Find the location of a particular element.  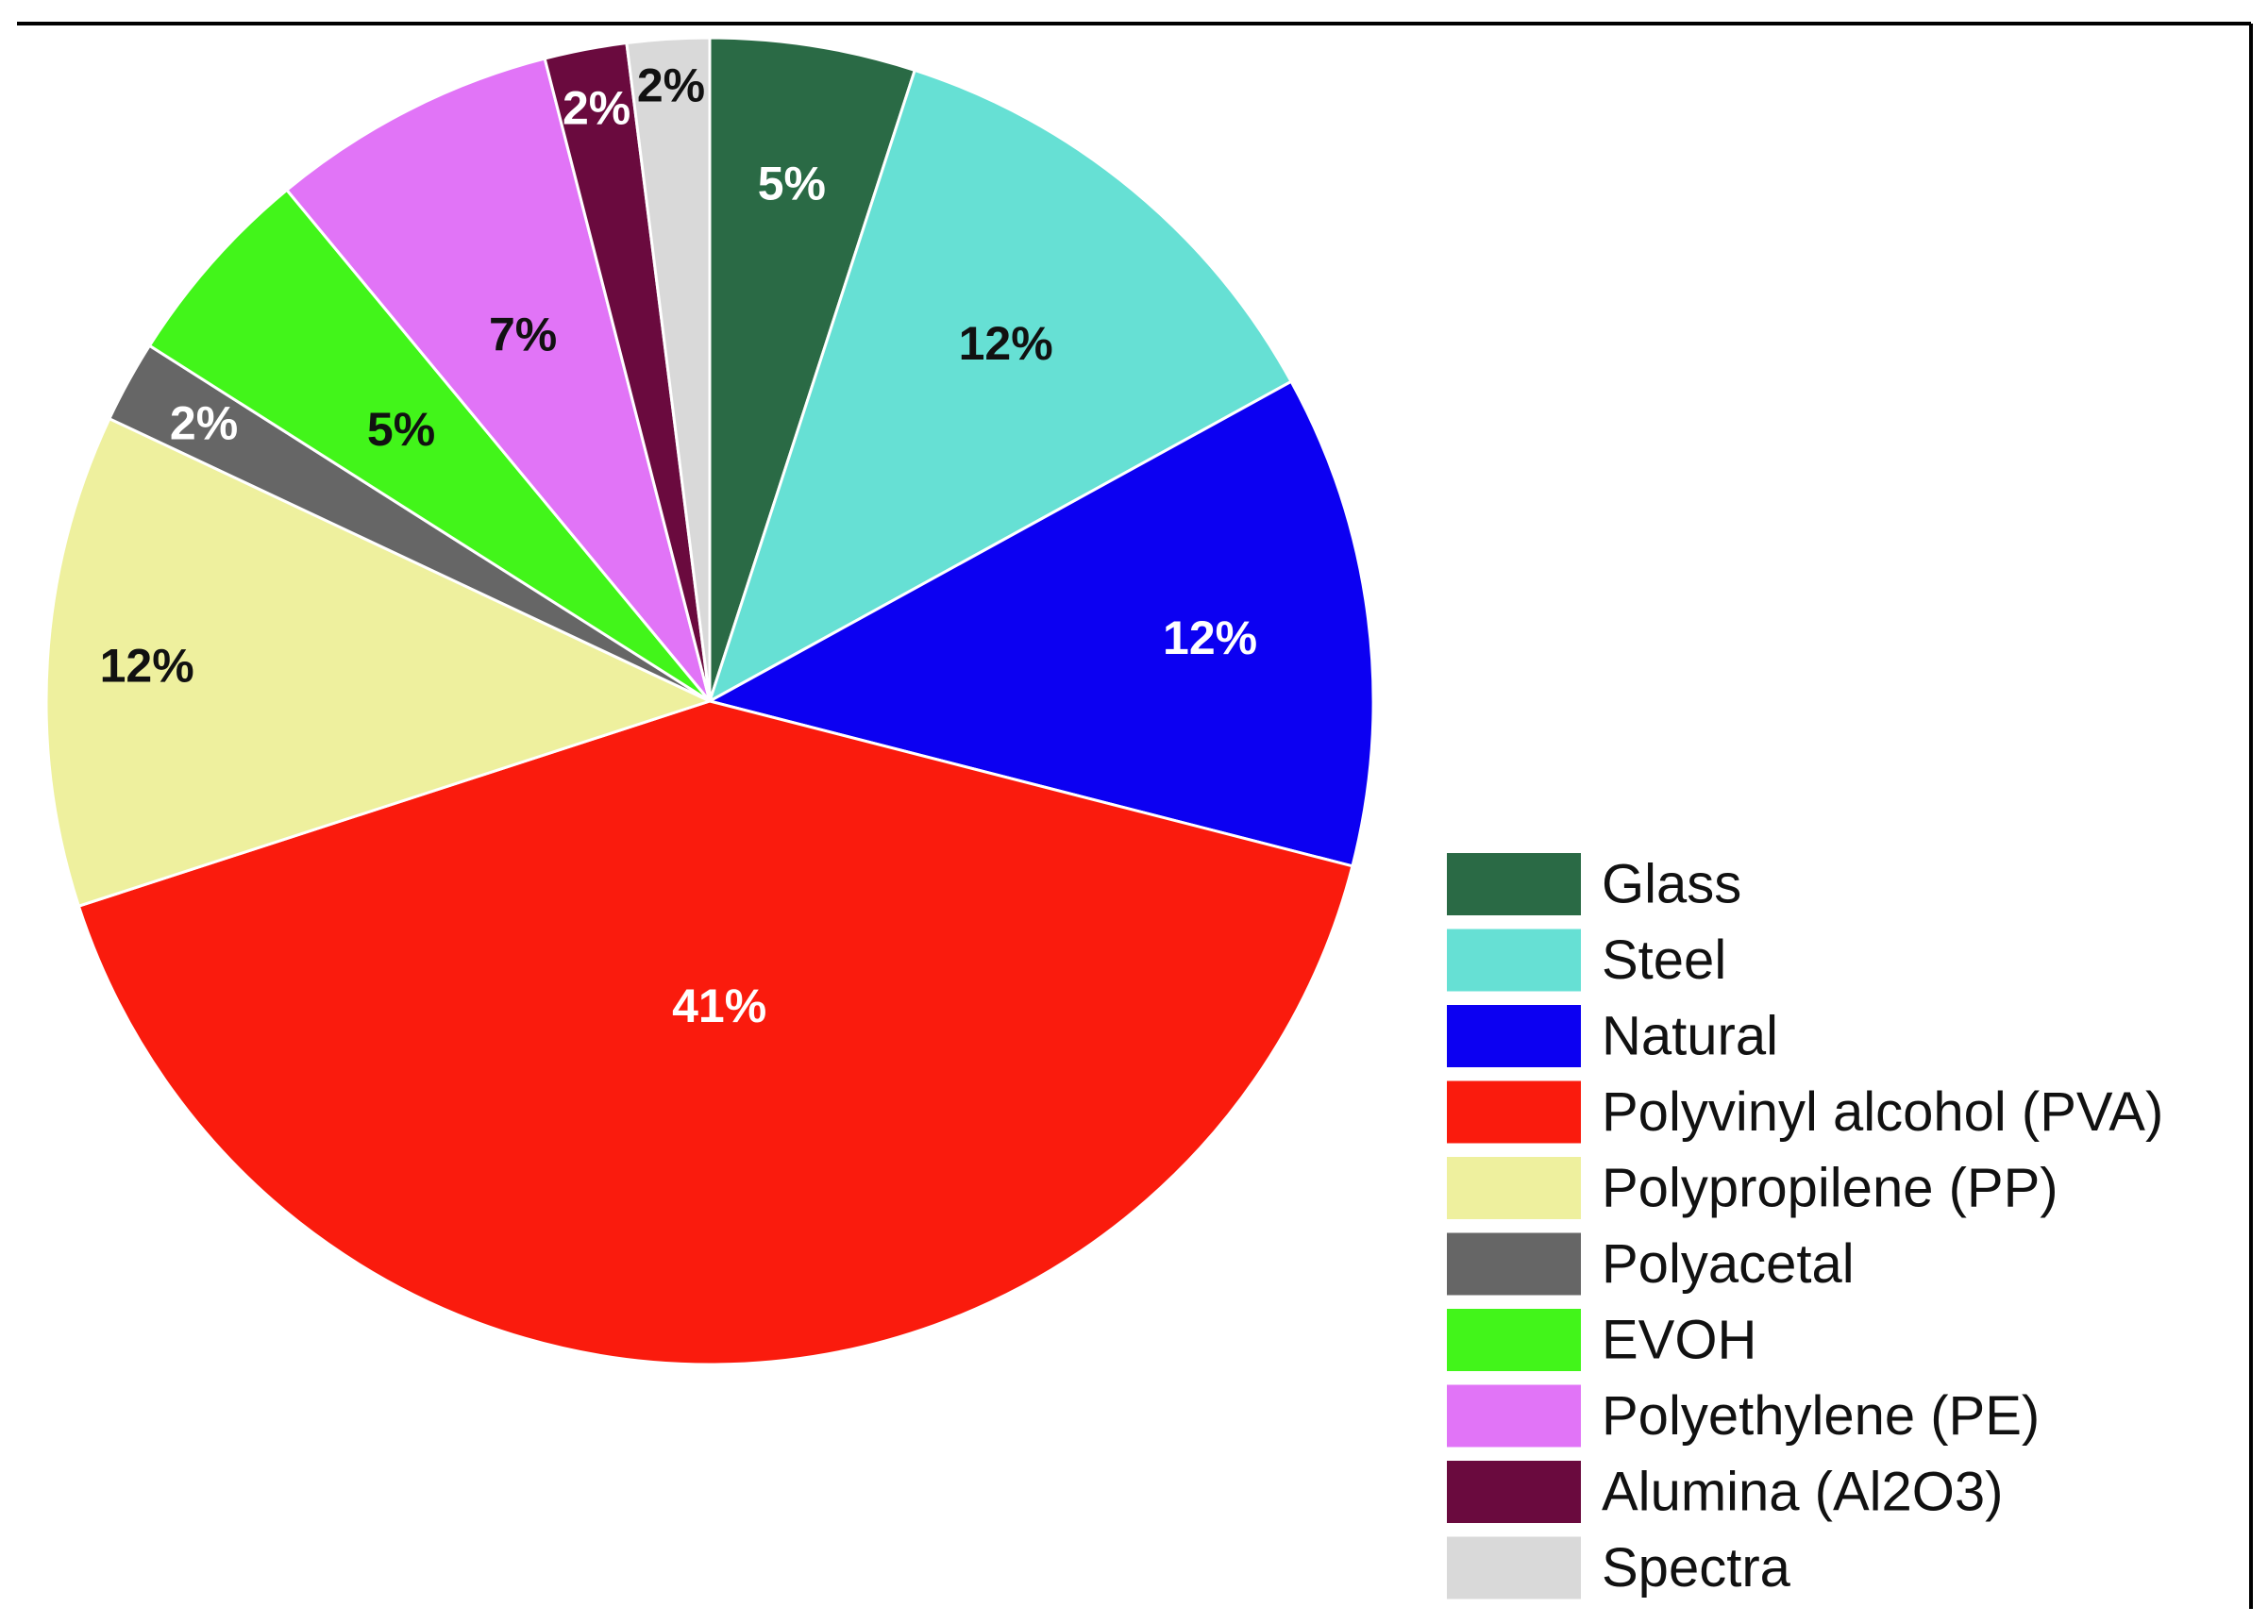

legend-swatch-polyacetal is located at coordinates (1514, 1264).